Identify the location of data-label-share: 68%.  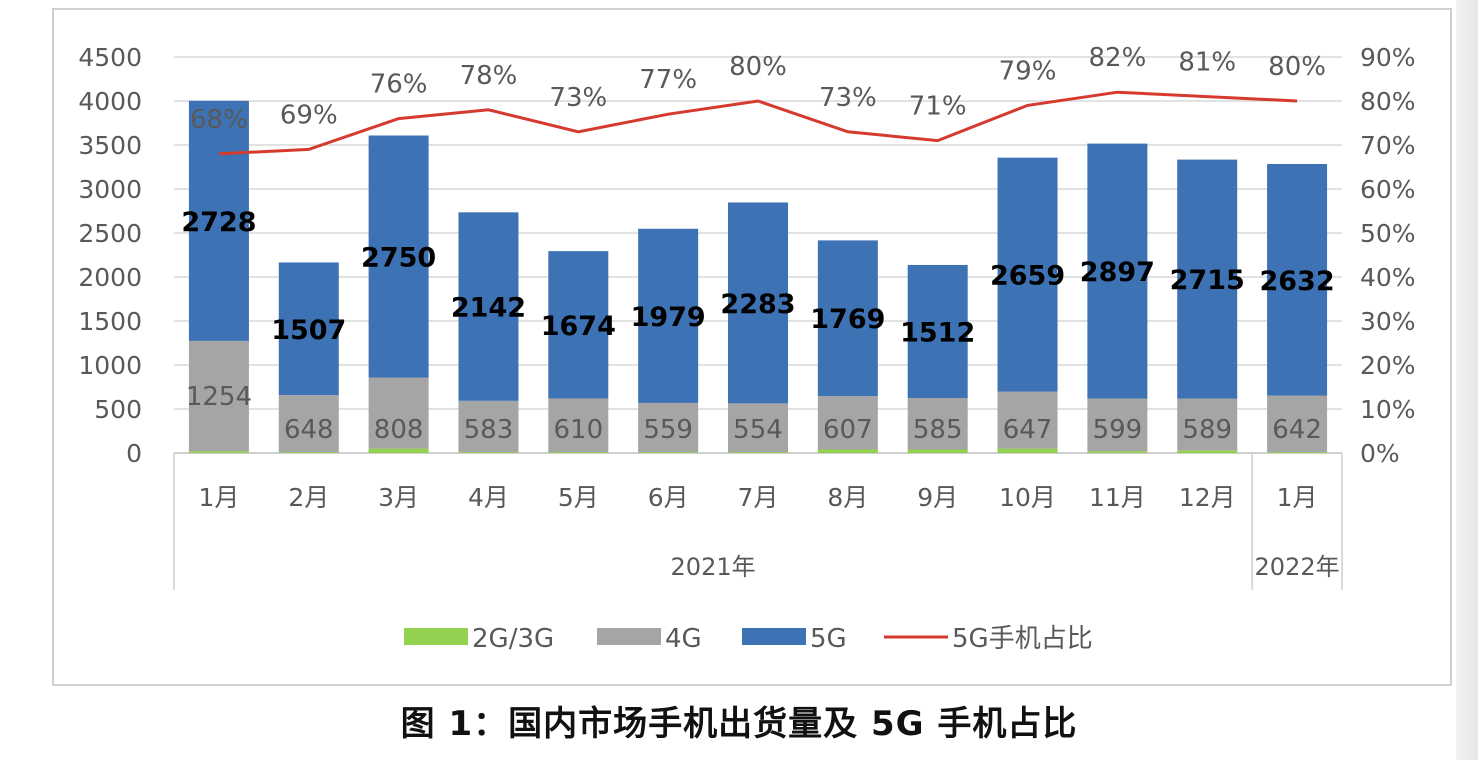
(219, 120).